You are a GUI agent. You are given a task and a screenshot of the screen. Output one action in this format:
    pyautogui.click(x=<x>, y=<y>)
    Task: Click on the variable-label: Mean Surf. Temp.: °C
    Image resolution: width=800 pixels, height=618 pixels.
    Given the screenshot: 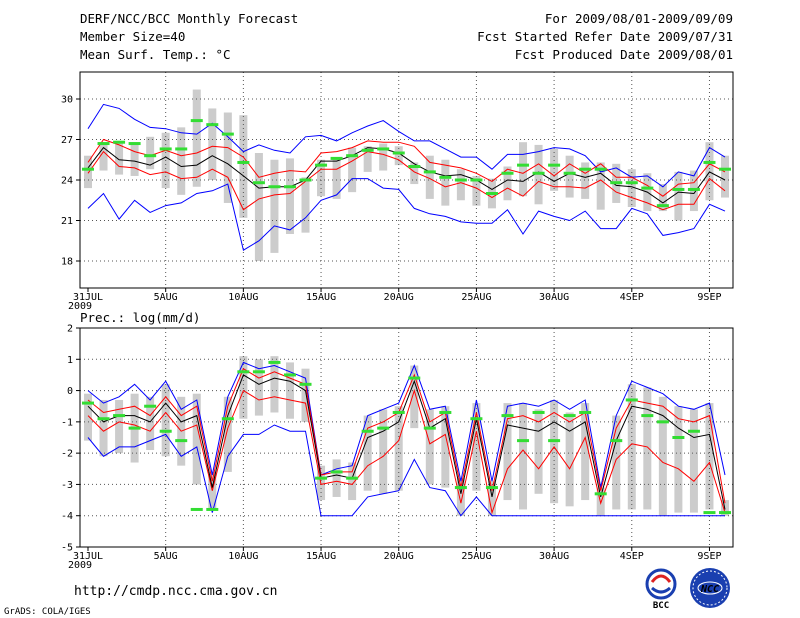 What is the action you would take?
    pyautogui.click(x=155, y=54)
    